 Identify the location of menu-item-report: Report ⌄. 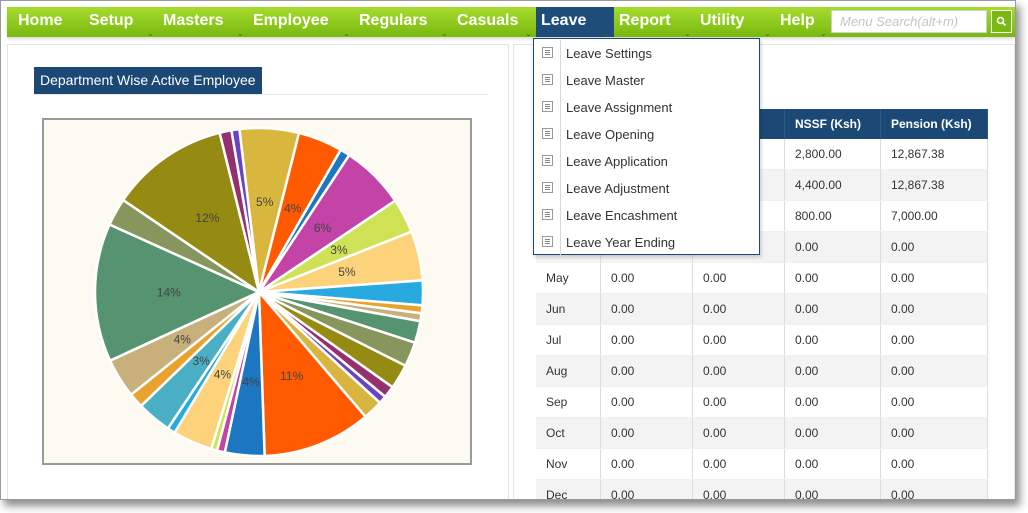
(654, 22).